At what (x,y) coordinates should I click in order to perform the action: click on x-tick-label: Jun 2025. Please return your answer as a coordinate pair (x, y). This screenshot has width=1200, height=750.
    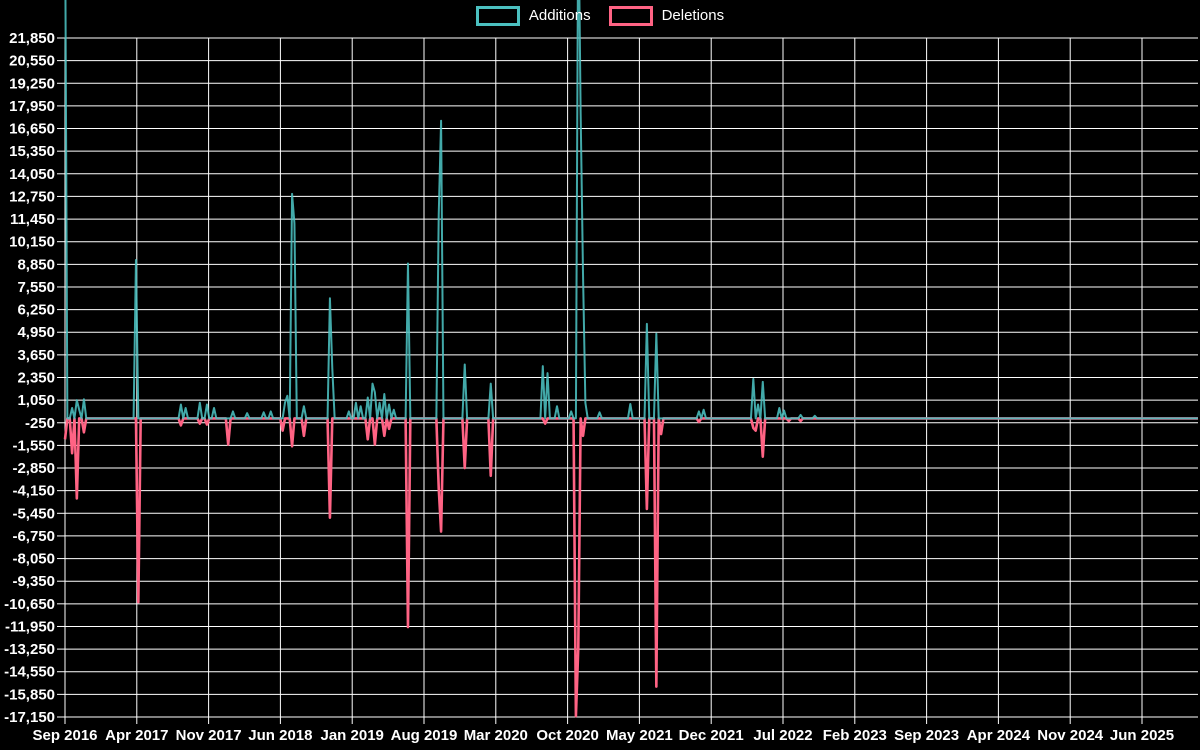
    Looking at the image, I should click on (1142, 735).